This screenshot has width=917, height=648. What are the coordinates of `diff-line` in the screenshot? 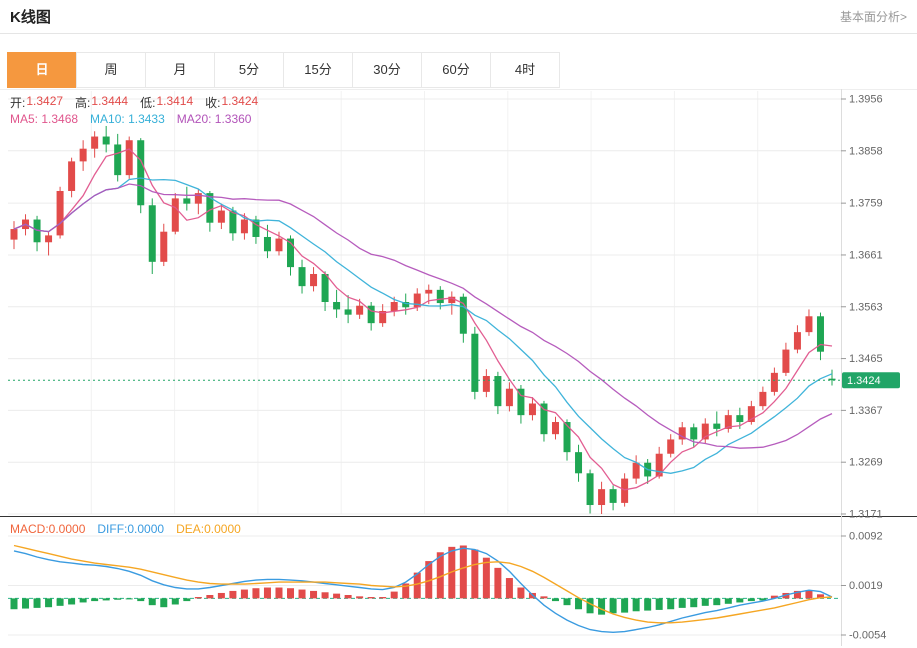 It's located at (423, 590).